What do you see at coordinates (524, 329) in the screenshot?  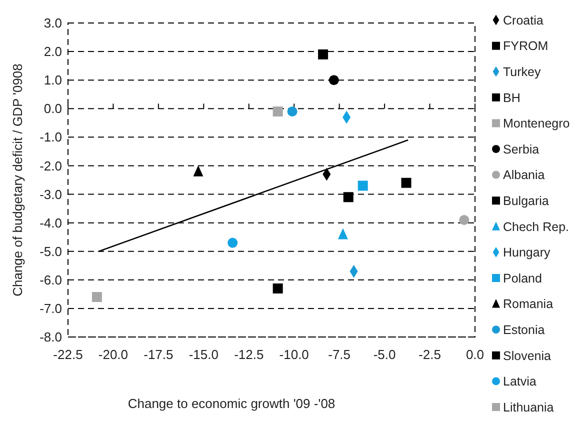 I see `legend-label: Estonia` at bounding box center [524, 329].